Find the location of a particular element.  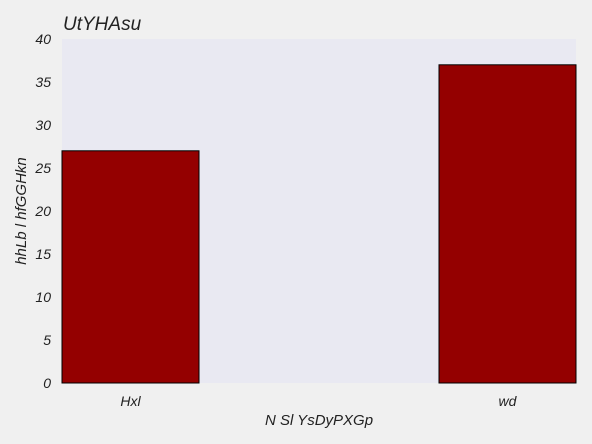

y-tick-label: 40 is located at coordinates (43, 39).